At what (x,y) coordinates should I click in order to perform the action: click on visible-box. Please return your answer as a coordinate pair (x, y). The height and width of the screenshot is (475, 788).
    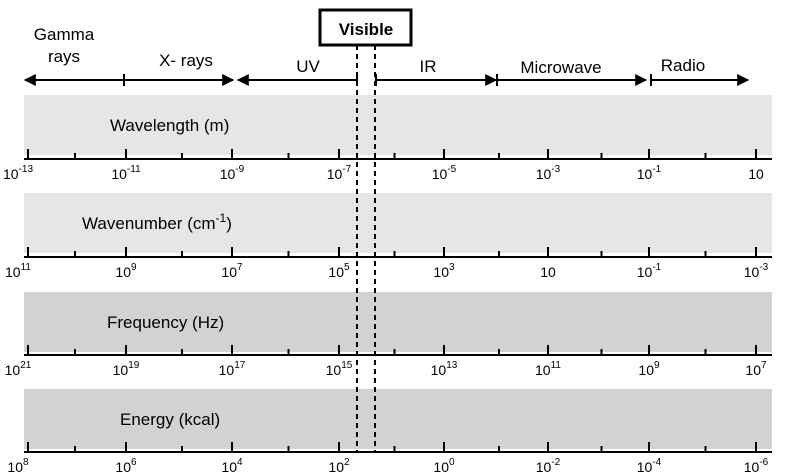
    Looking at the image, I should click on (365, 27).